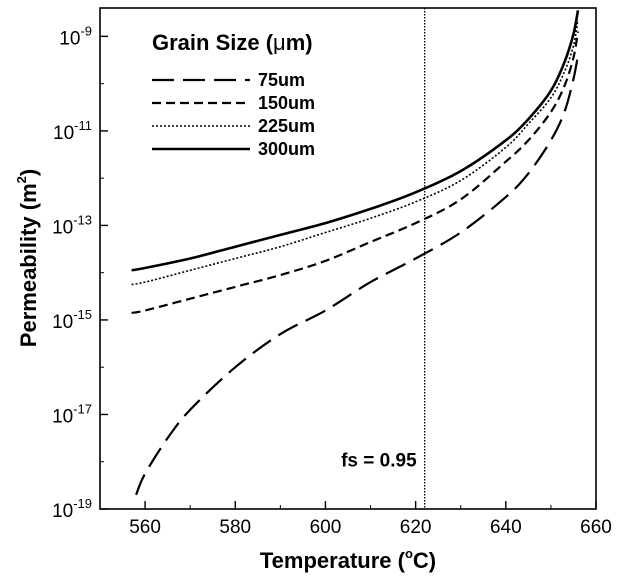 The height and width of the screenshot is (576, 628). Describe the element at coordinates (286, 126) in the screenshot. I see `legend-label-225um: 225um` at that location.